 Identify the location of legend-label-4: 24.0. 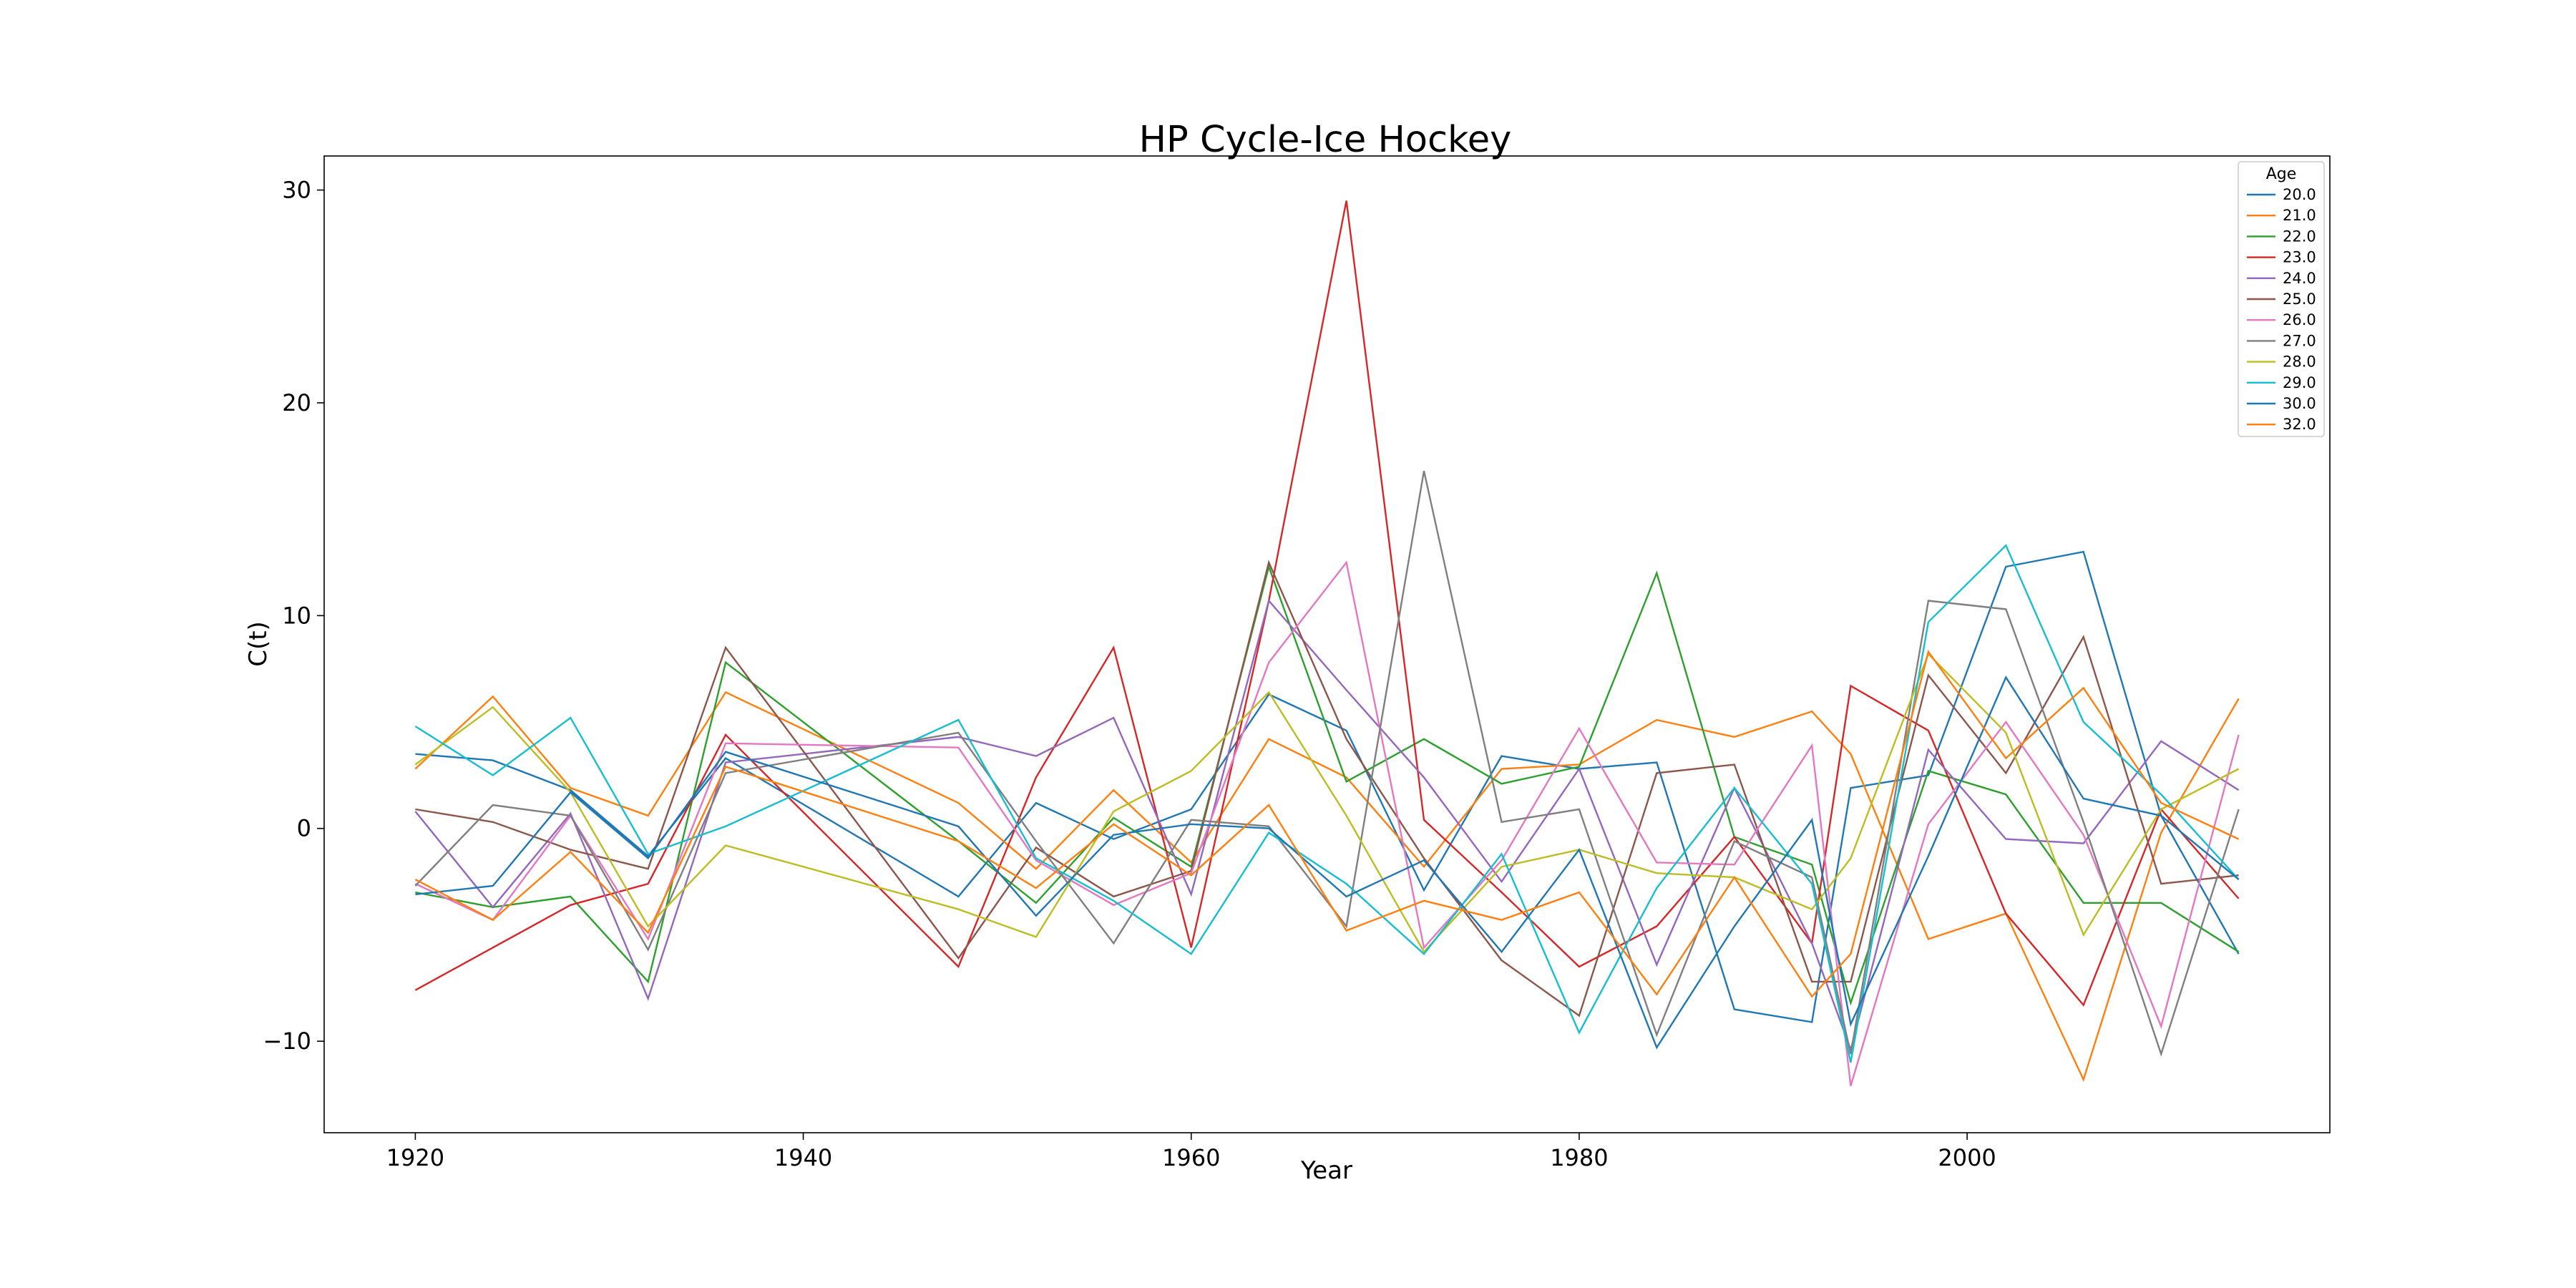
(2299, 278).